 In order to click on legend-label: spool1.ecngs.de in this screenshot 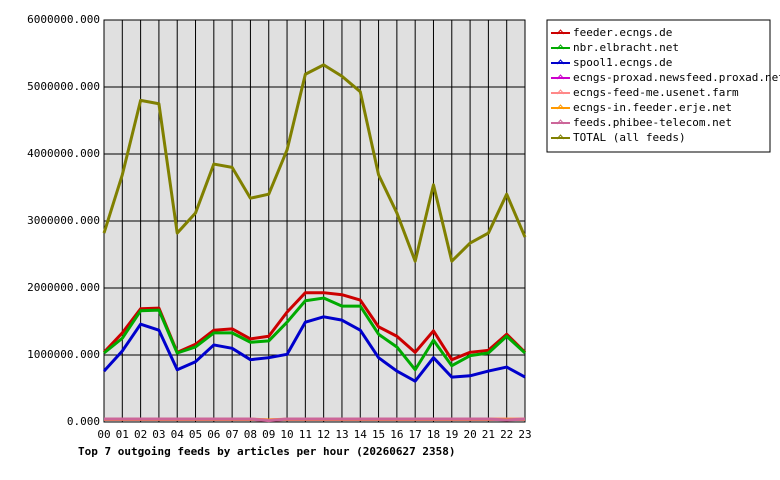, I will do `click(622, 62)`.